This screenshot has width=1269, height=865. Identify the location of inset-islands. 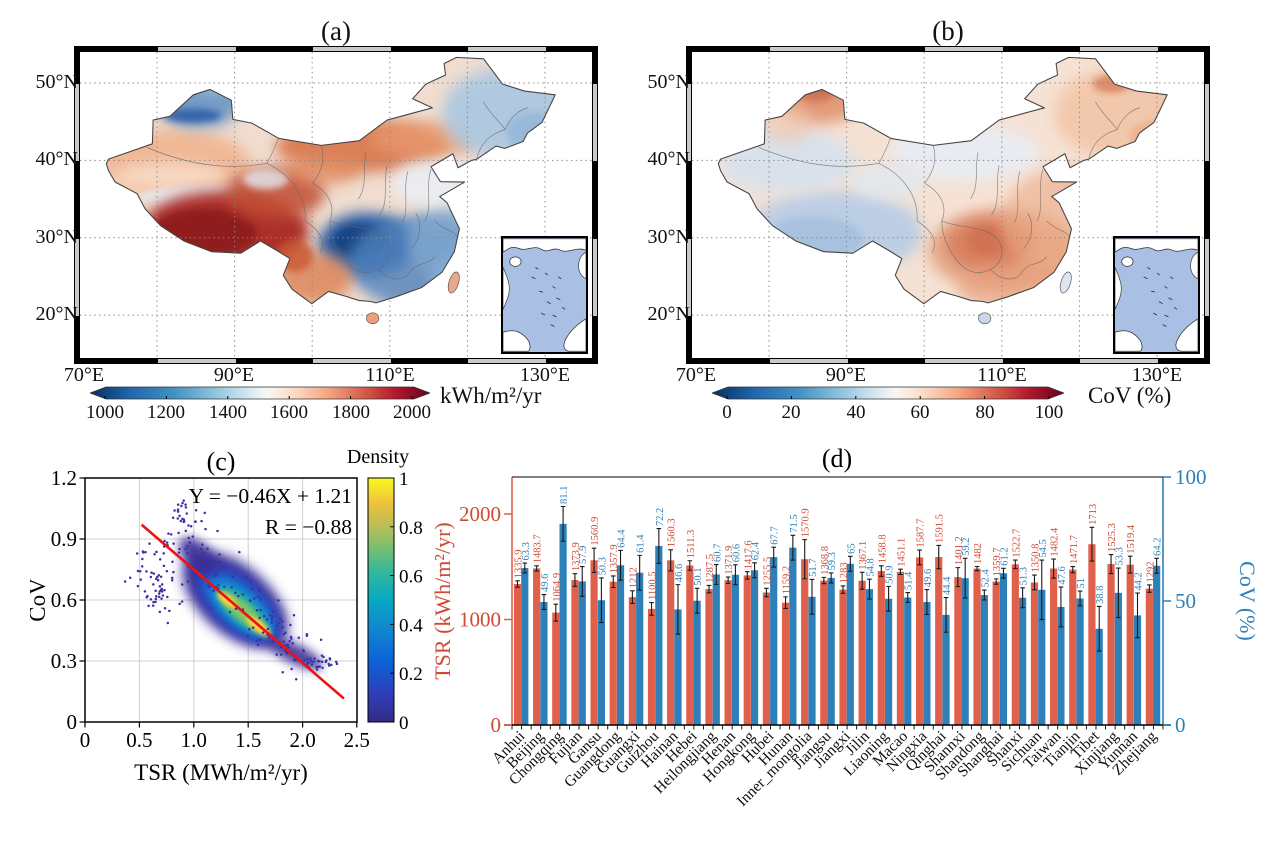
(548, 296).